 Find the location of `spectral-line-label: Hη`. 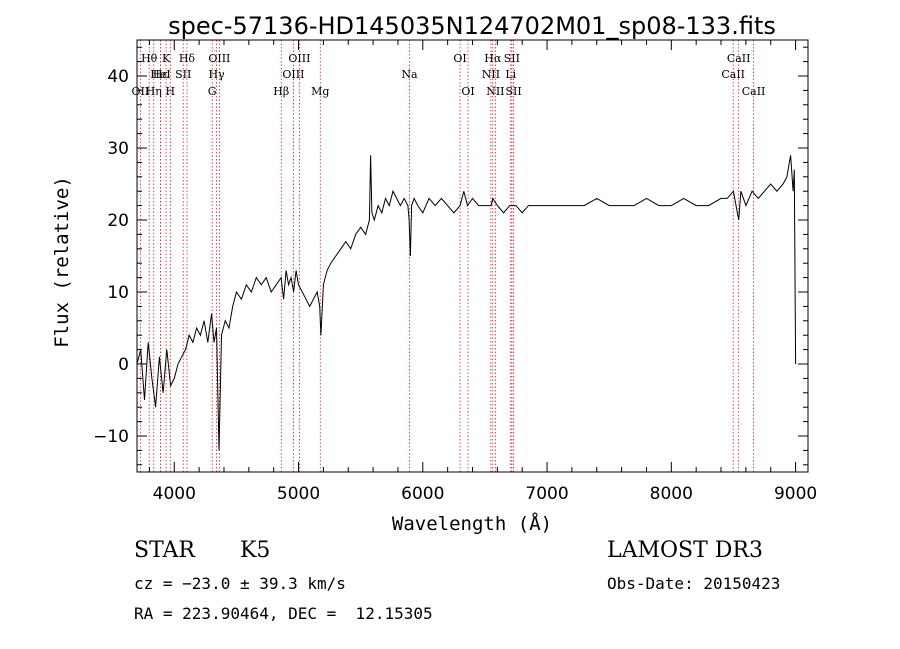

spectral-line-label: Hη is located at coordinates (154, 91).